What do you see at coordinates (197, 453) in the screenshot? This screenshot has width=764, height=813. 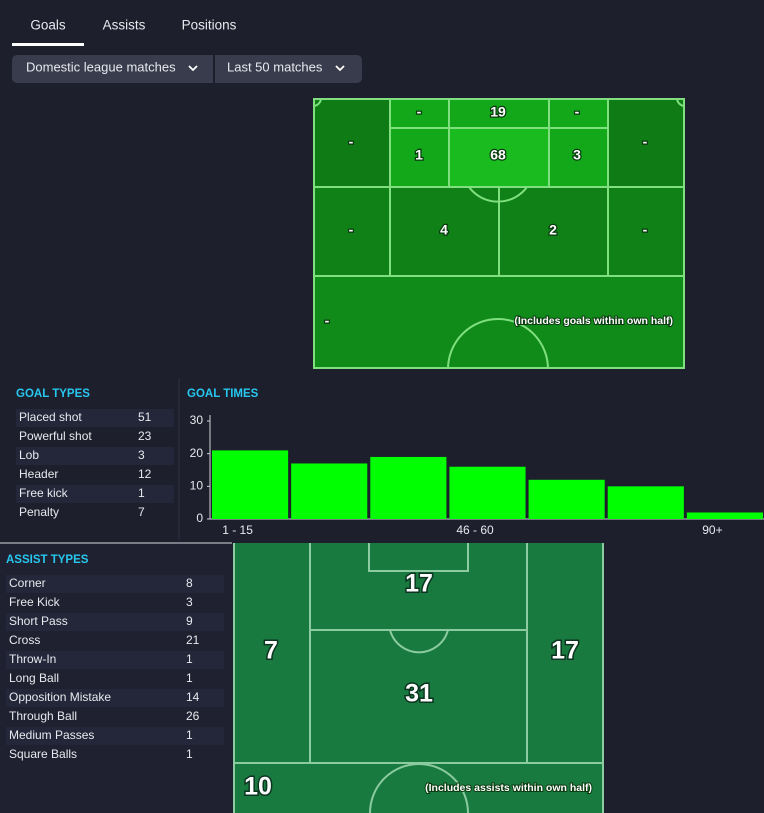 I see `y-tick-label: 20` at bounding box center [197, 453].